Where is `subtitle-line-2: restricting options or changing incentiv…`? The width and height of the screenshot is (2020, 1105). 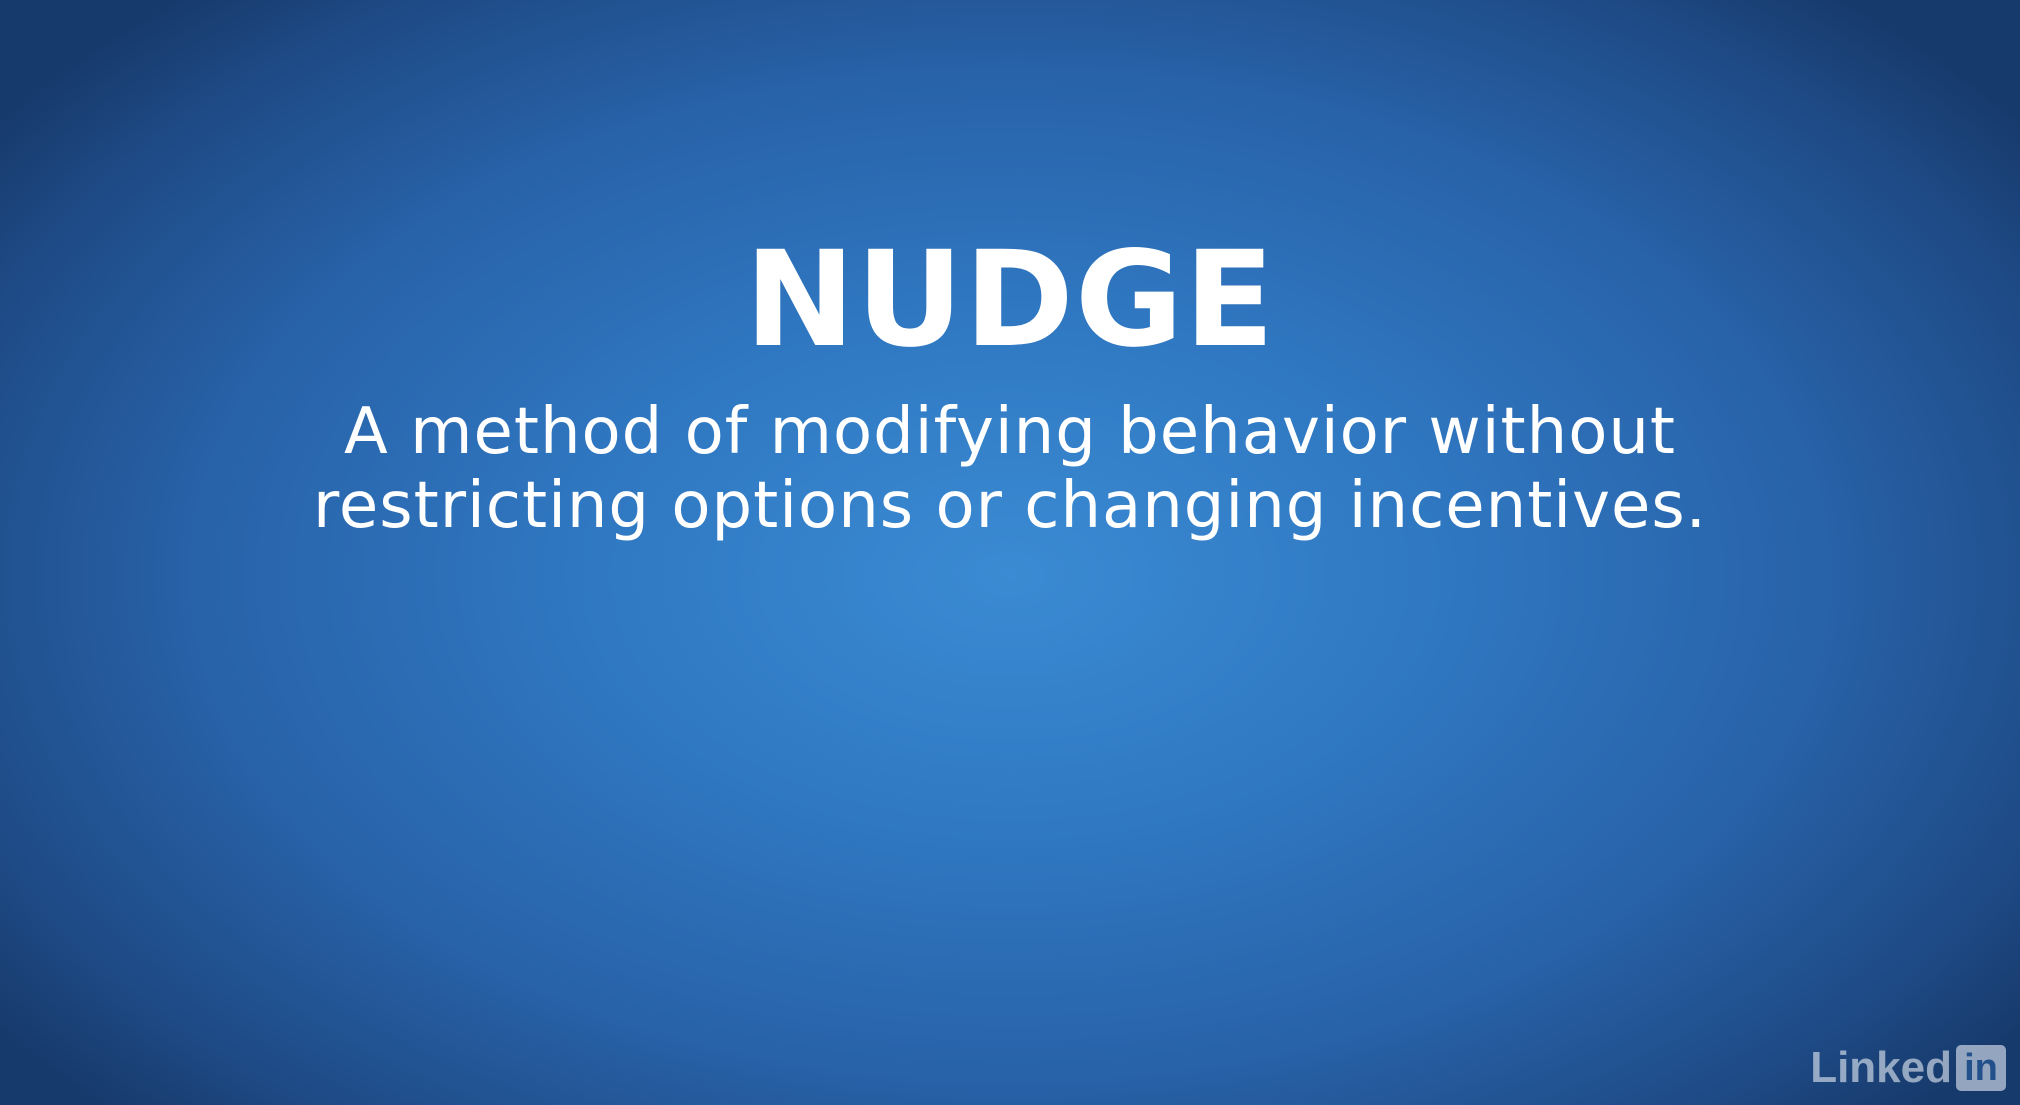
subtitle-line-2: restricting options or changing incentiv… is located at coordinates (1010, 506).